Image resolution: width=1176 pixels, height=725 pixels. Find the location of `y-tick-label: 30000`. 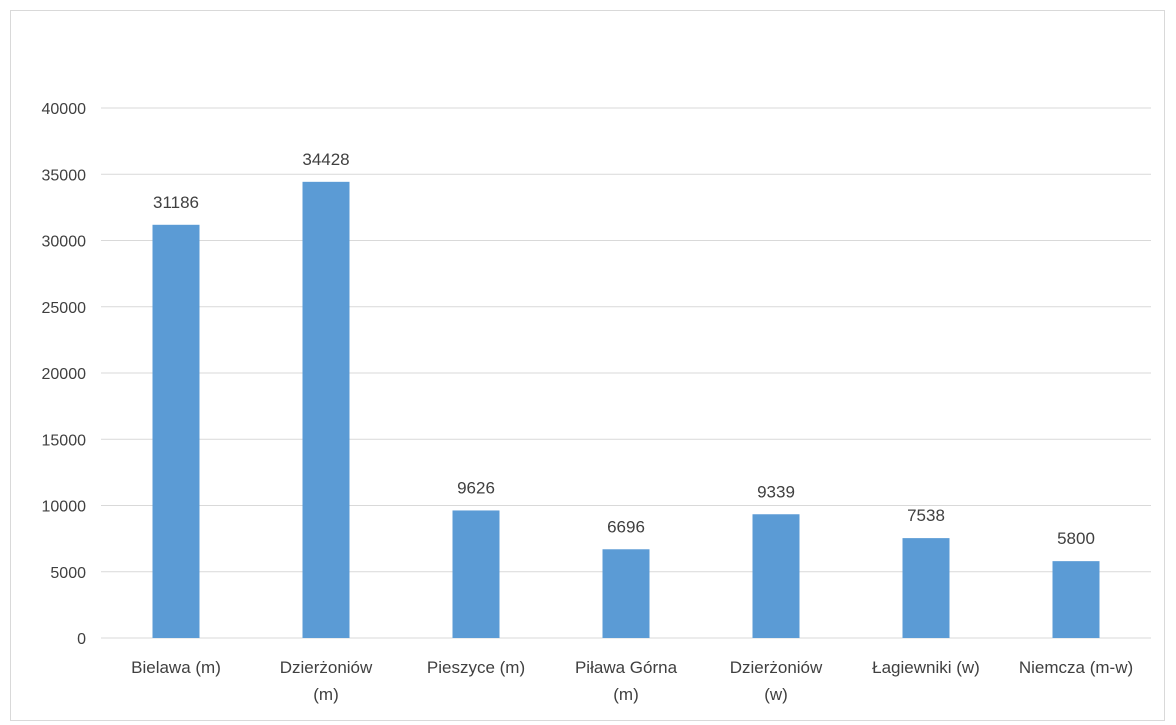

y-tick-label: 30000 is located at coordinates (64, 242).